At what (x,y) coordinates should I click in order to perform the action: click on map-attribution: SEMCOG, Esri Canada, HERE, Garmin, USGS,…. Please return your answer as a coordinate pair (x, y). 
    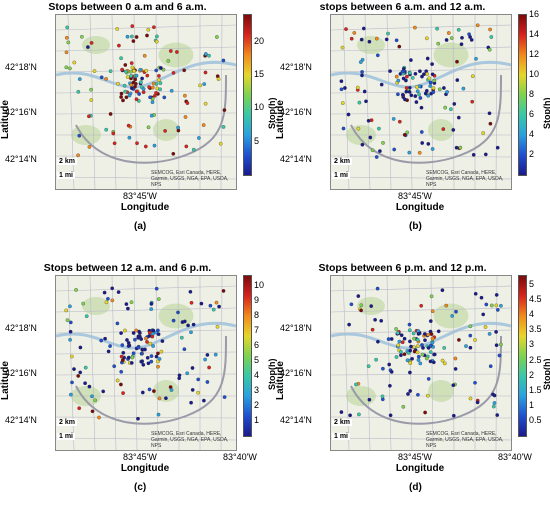
    Looking at the image, I should click on (190, 179).